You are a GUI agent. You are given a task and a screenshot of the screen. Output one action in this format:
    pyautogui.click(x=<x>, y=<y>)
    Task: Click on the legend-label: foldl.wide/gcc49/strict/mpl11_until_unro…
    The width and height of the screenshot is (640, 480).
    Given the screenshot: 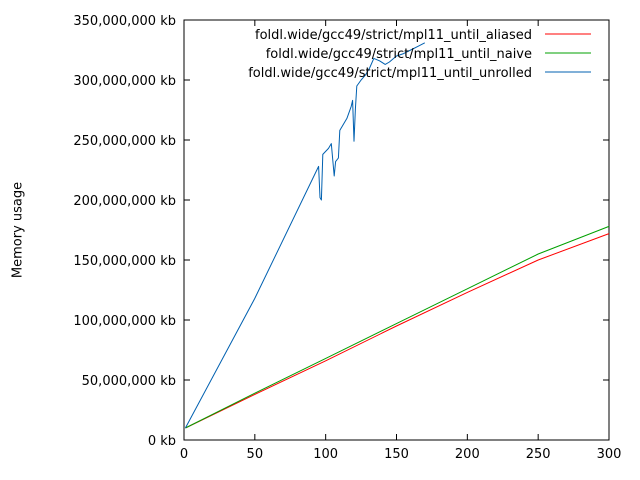 What is the action you would take?
    pyautogui.click(x=390, y=73)
    